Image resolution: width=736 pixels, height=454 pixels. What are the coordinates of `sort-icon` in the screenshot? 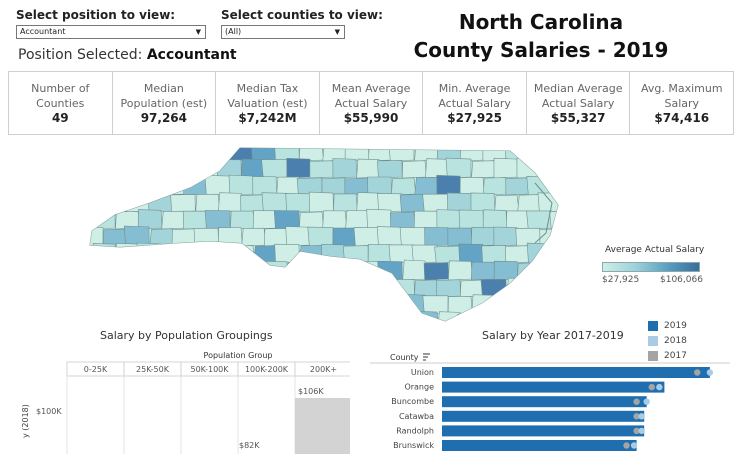 It's located at (426, 357).